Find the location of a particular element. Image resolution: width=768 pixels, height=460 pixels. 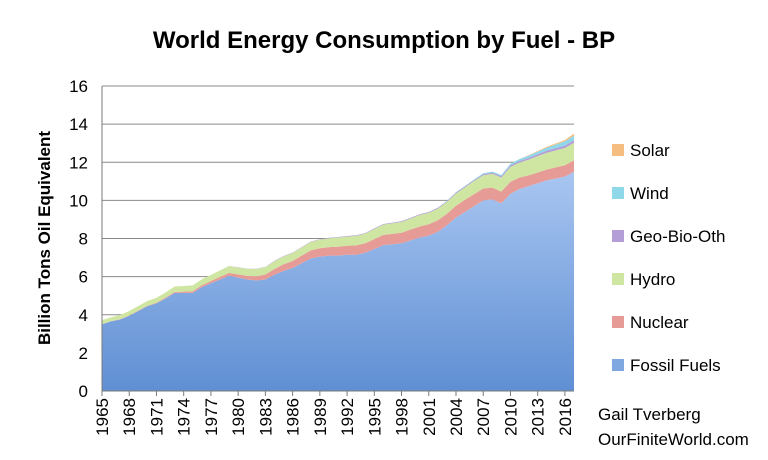

x-tick-label: 2010 is located at coordinates (510, 417).